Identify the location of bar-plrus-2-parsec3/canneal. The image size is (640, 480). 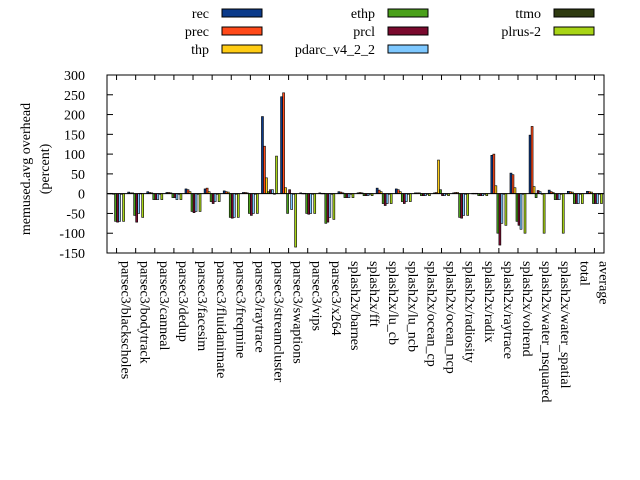
(162, 196).